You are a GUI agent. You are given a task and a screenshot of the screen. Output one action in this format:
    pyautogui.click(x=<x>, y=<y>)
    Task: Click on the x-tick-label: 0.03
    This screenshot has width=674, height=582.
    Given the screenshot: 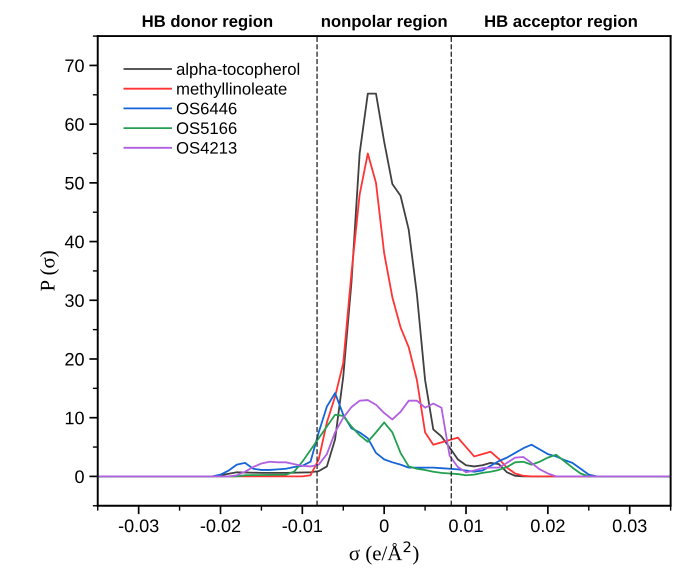 What is the action you would take?
    pyautogui.click(x=629, y=525)
    